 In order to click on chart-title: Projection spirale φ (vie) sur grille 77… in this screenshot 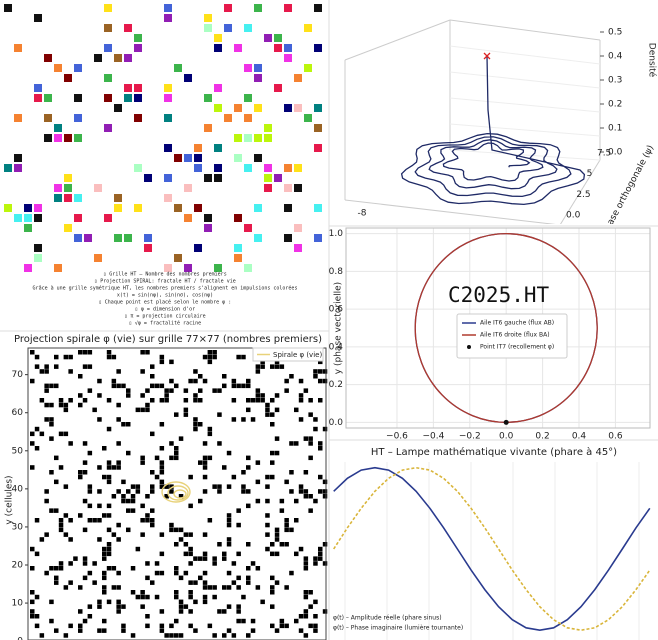, I will do `click(168, 339)`.